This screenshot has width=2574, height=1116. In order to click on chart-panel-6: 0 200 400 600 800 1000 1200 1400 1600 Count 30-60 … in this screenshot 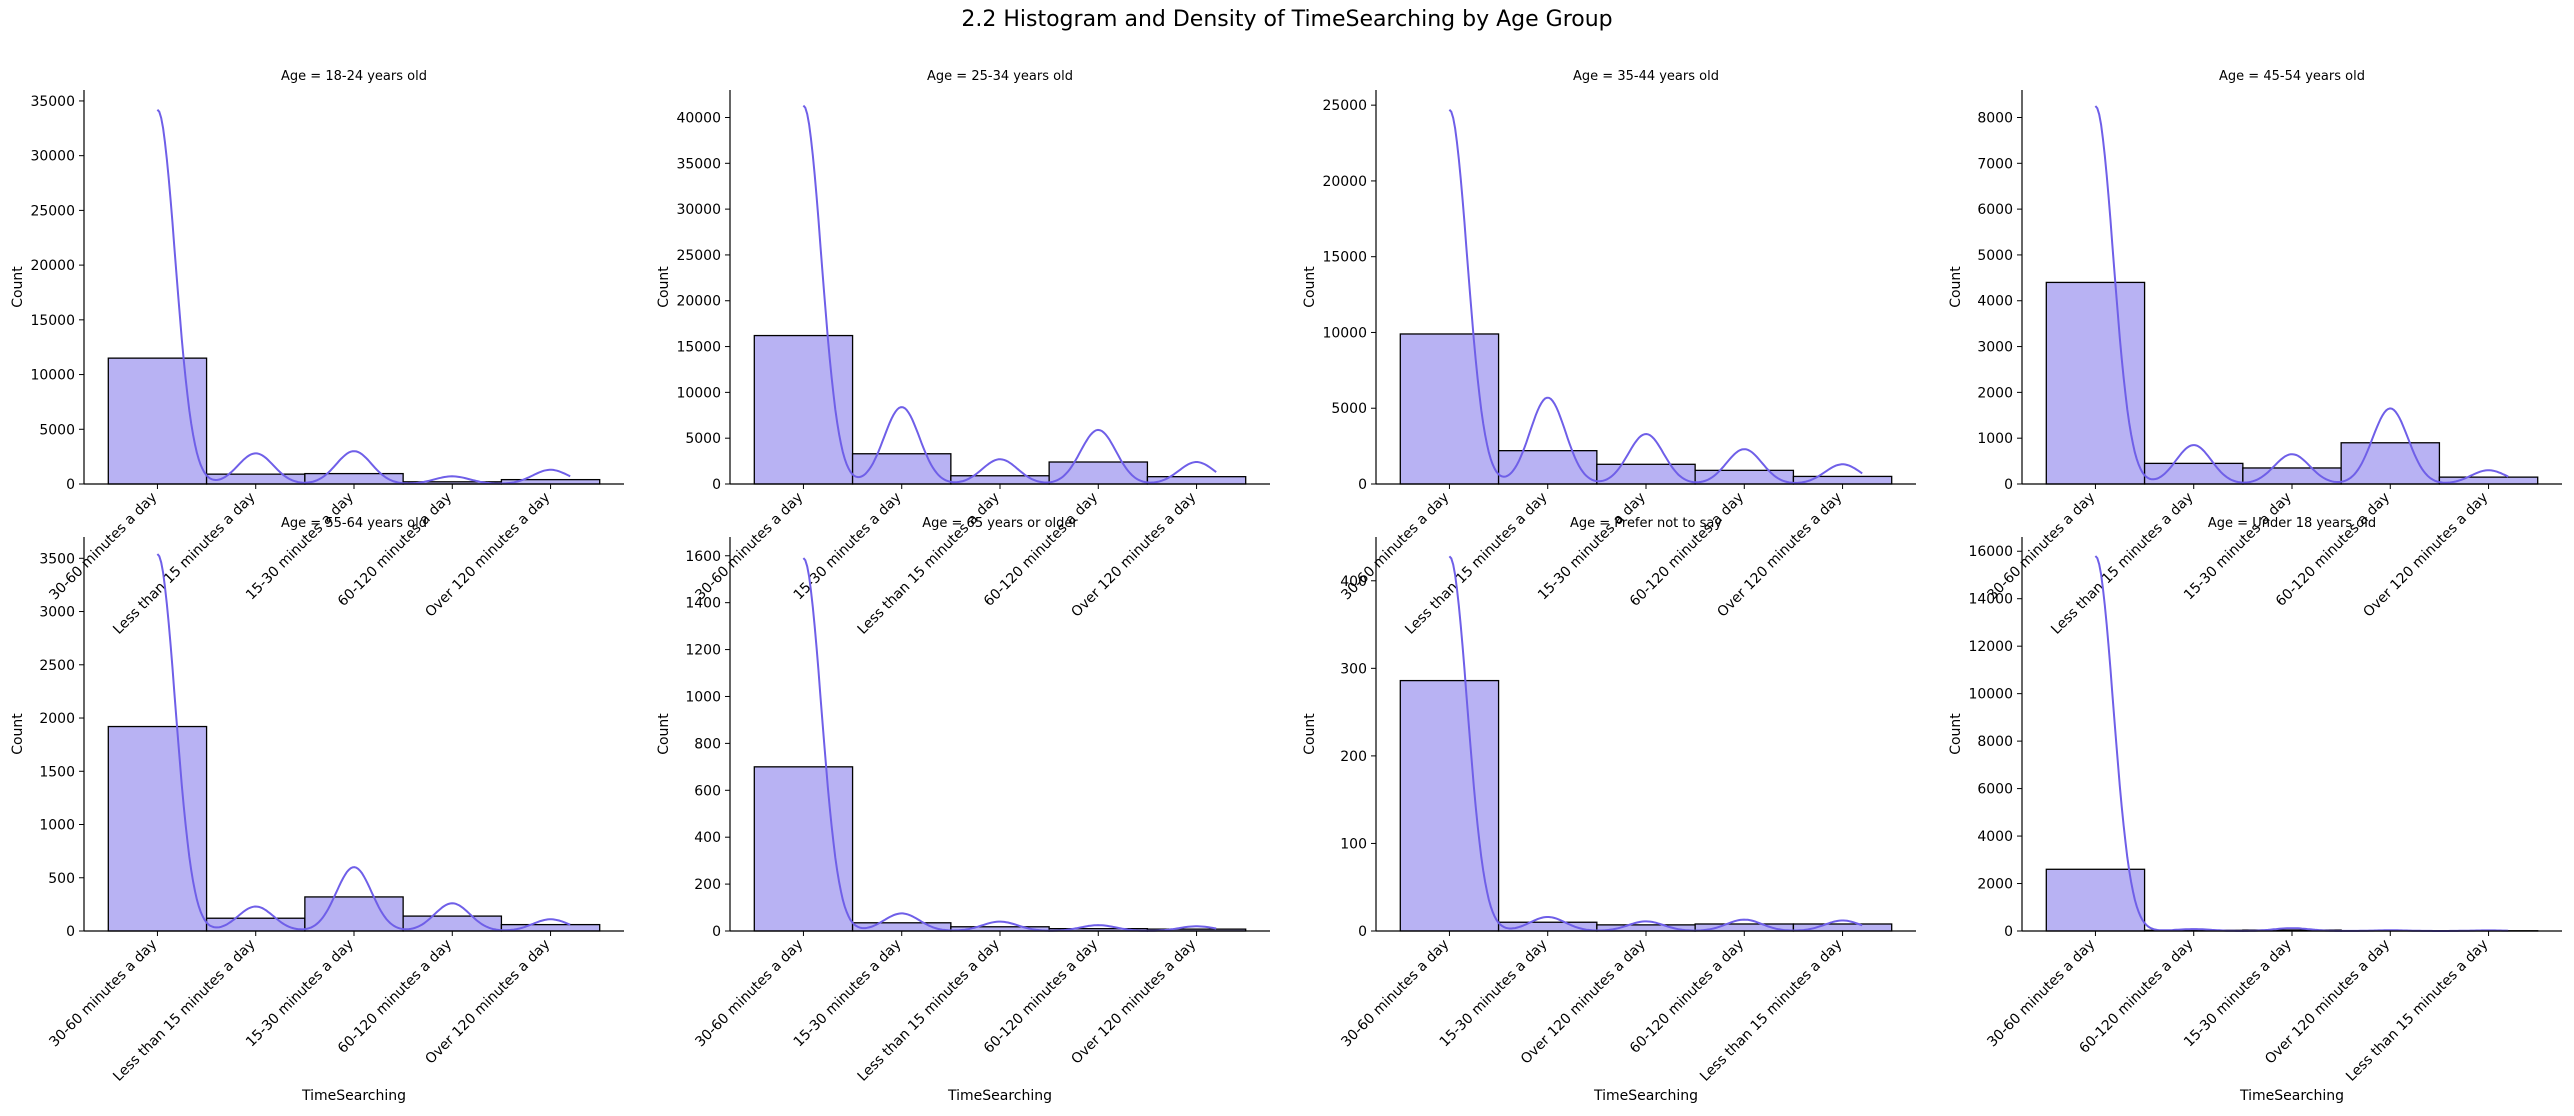, I will do `click(963, 820)`.